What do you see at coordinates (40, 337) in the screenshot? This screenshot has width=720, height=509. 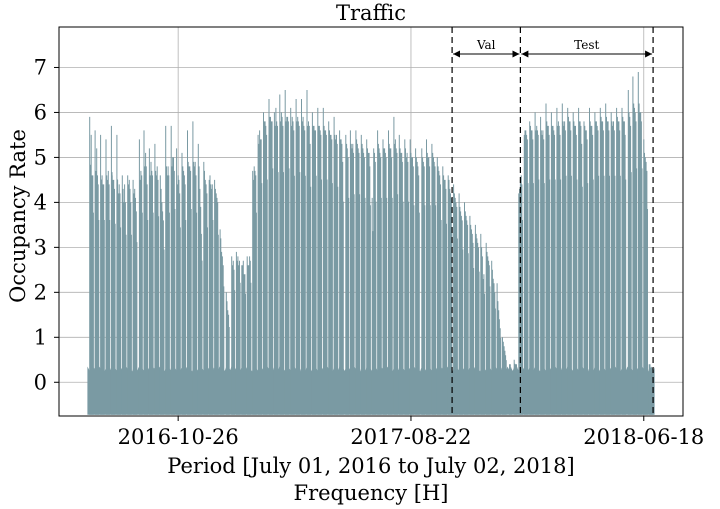 I see `y-tick-label: 1` at bounding box center [40, 337].